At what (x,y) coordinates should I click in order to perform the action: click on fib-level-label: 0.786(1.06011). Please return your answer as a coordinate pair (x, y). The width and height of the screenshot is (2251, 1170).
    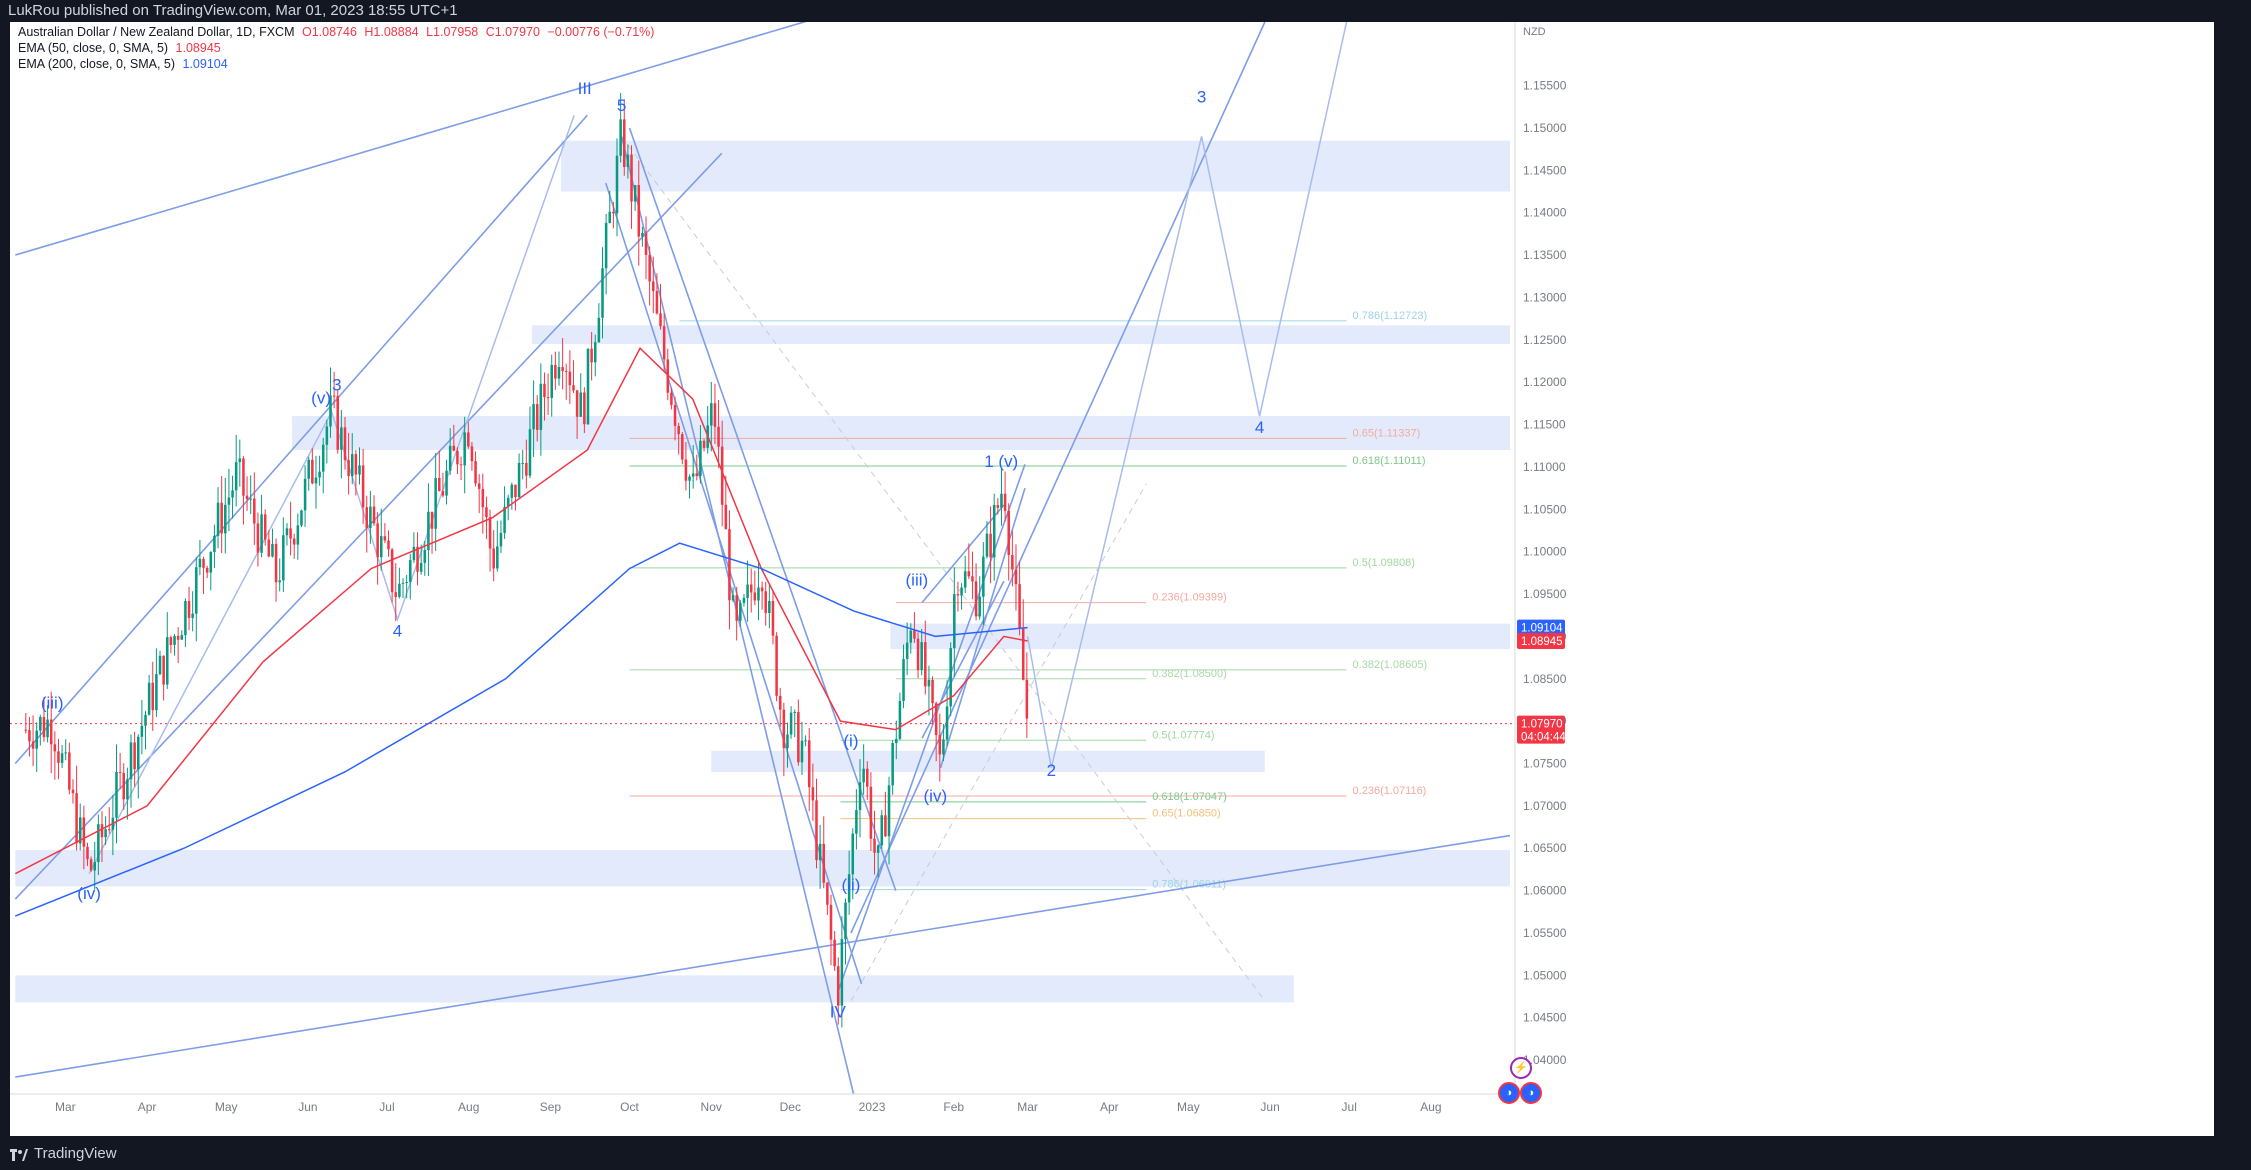
    Looking at the image, I should click on (1189, 885).